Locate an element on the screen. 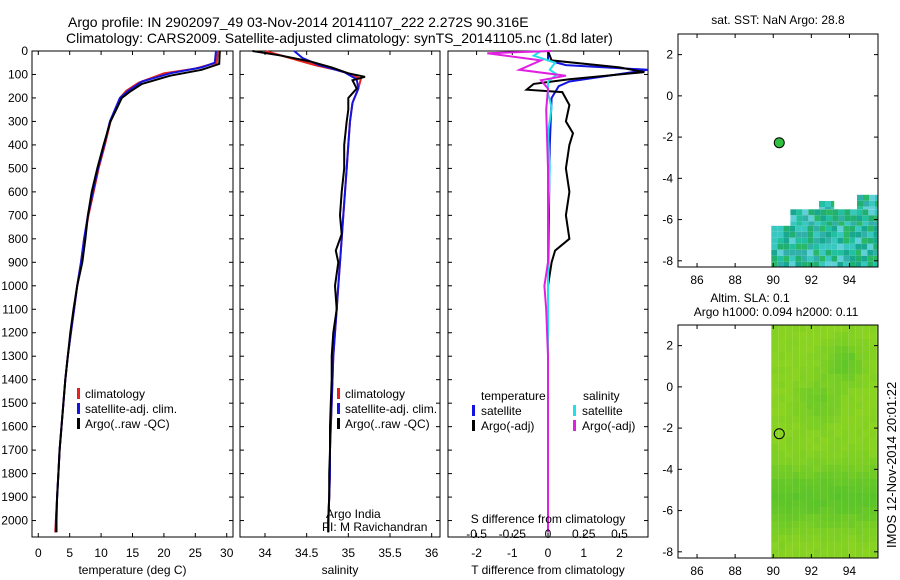 Image resolution: width=900 pixels, height=580 pixels. y-tick-label: 100 is located at coordinates (18, 74).